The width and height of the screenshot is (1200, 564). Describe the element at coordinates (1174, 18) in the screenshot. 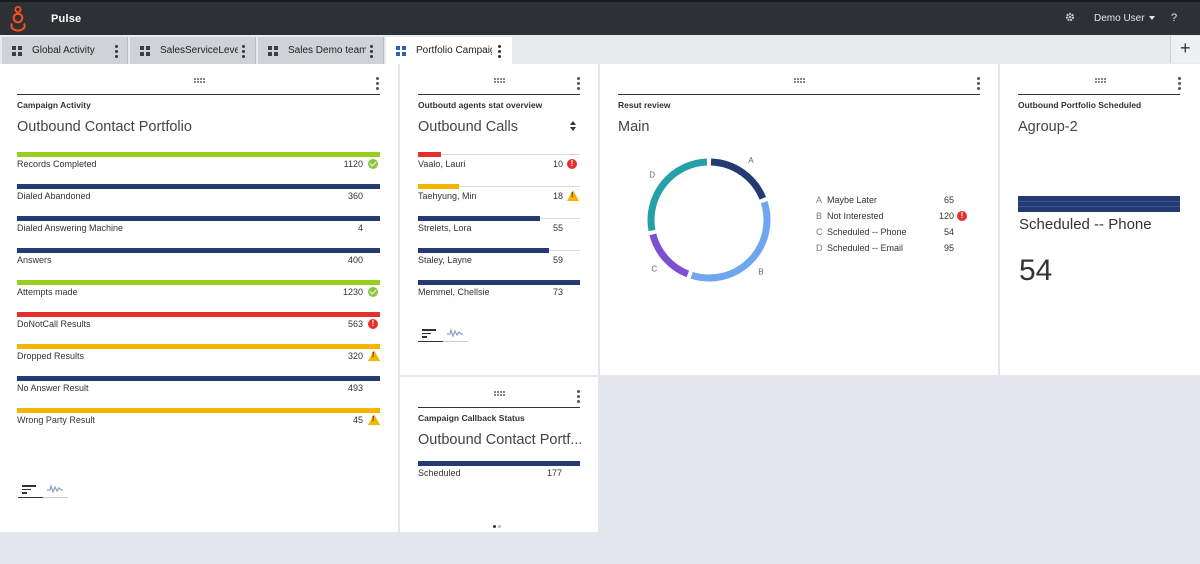

I see `help-icon: ?` at that location.